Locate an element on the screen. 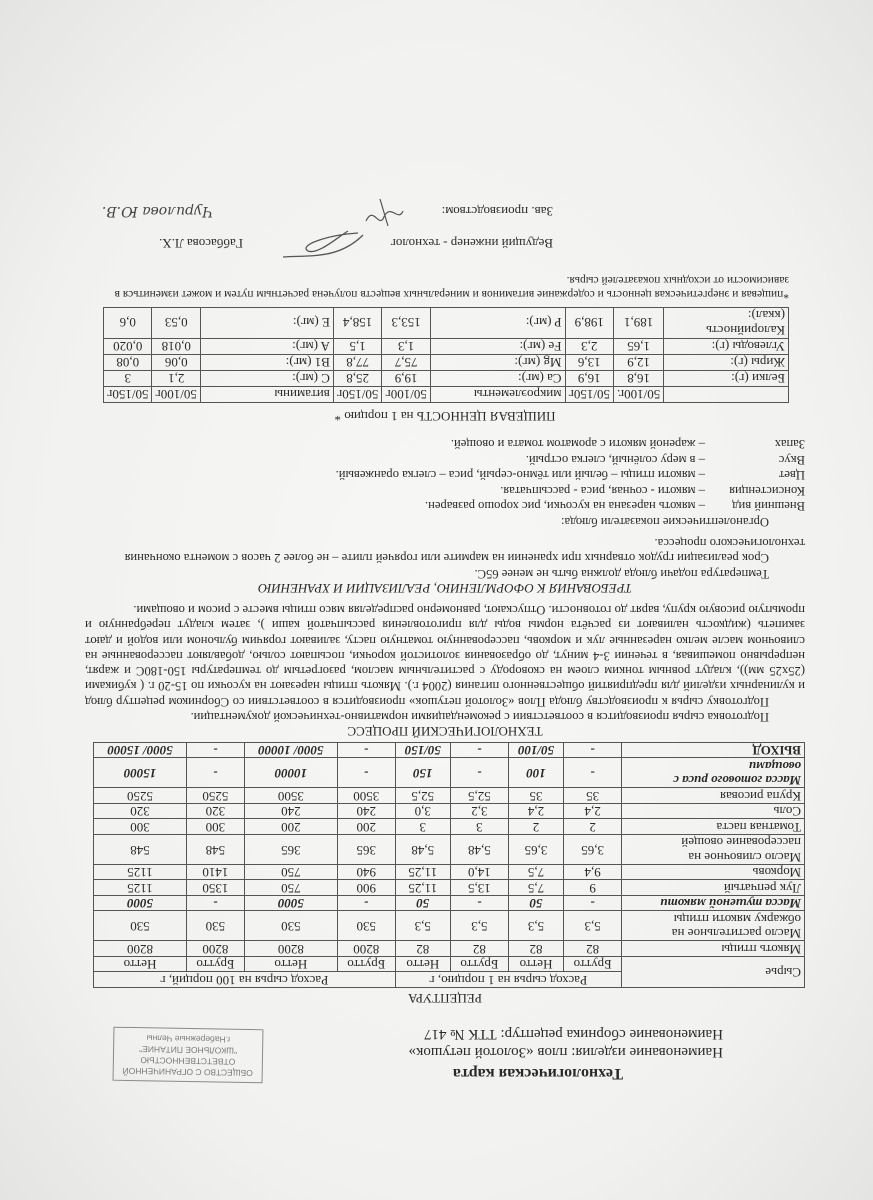 The width and height of the screenshot is (873, 1200). table-row: Соль 2,4 2,4 3,2 3,0 240 240 320 320 is located at coordinates (449, 811).